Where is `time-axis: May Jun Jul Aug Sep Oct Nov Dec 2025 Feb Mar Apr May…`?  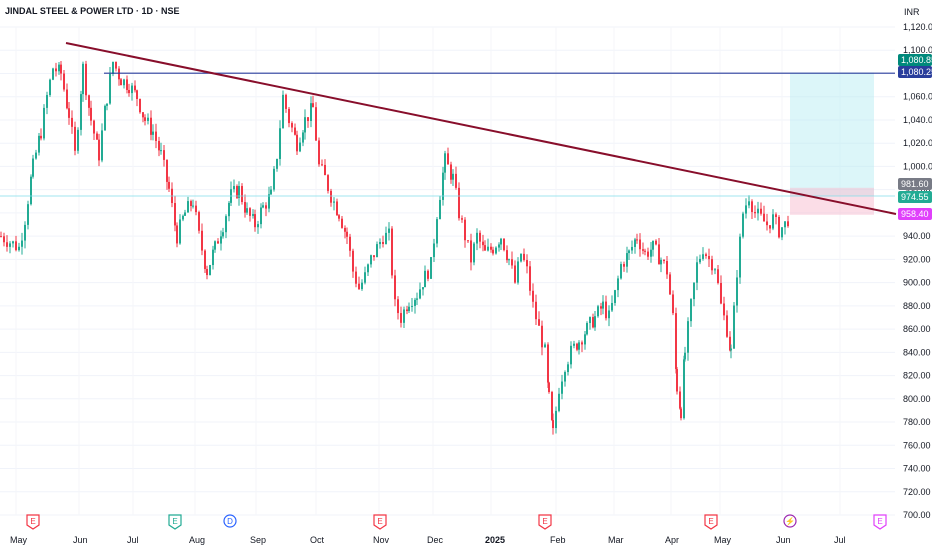
time-axis: May Jun Jul Aug Sep Oct Nov Dec 2025 Feb Mar Apr May… is located at coordinates (428, 540).